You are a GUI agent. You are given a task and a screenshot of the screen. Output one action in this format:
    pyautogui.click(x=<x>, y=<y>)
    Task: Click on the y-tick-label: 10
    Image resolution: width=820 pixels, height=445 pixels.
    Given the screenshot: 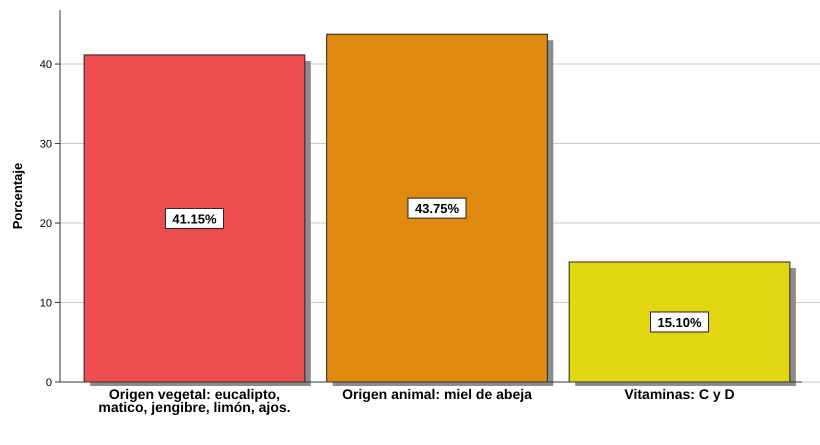 What is the action you would take?
    pyautogui.click(x=46, y=304)
    